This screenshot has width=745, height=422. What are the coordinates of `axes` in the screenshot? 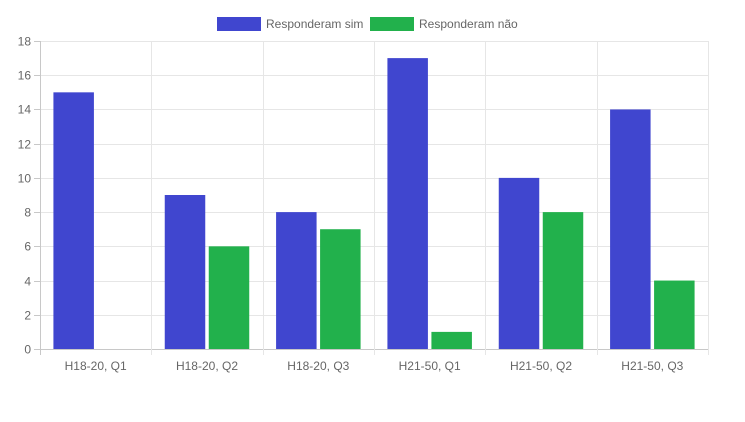 It's located at (37, 195).